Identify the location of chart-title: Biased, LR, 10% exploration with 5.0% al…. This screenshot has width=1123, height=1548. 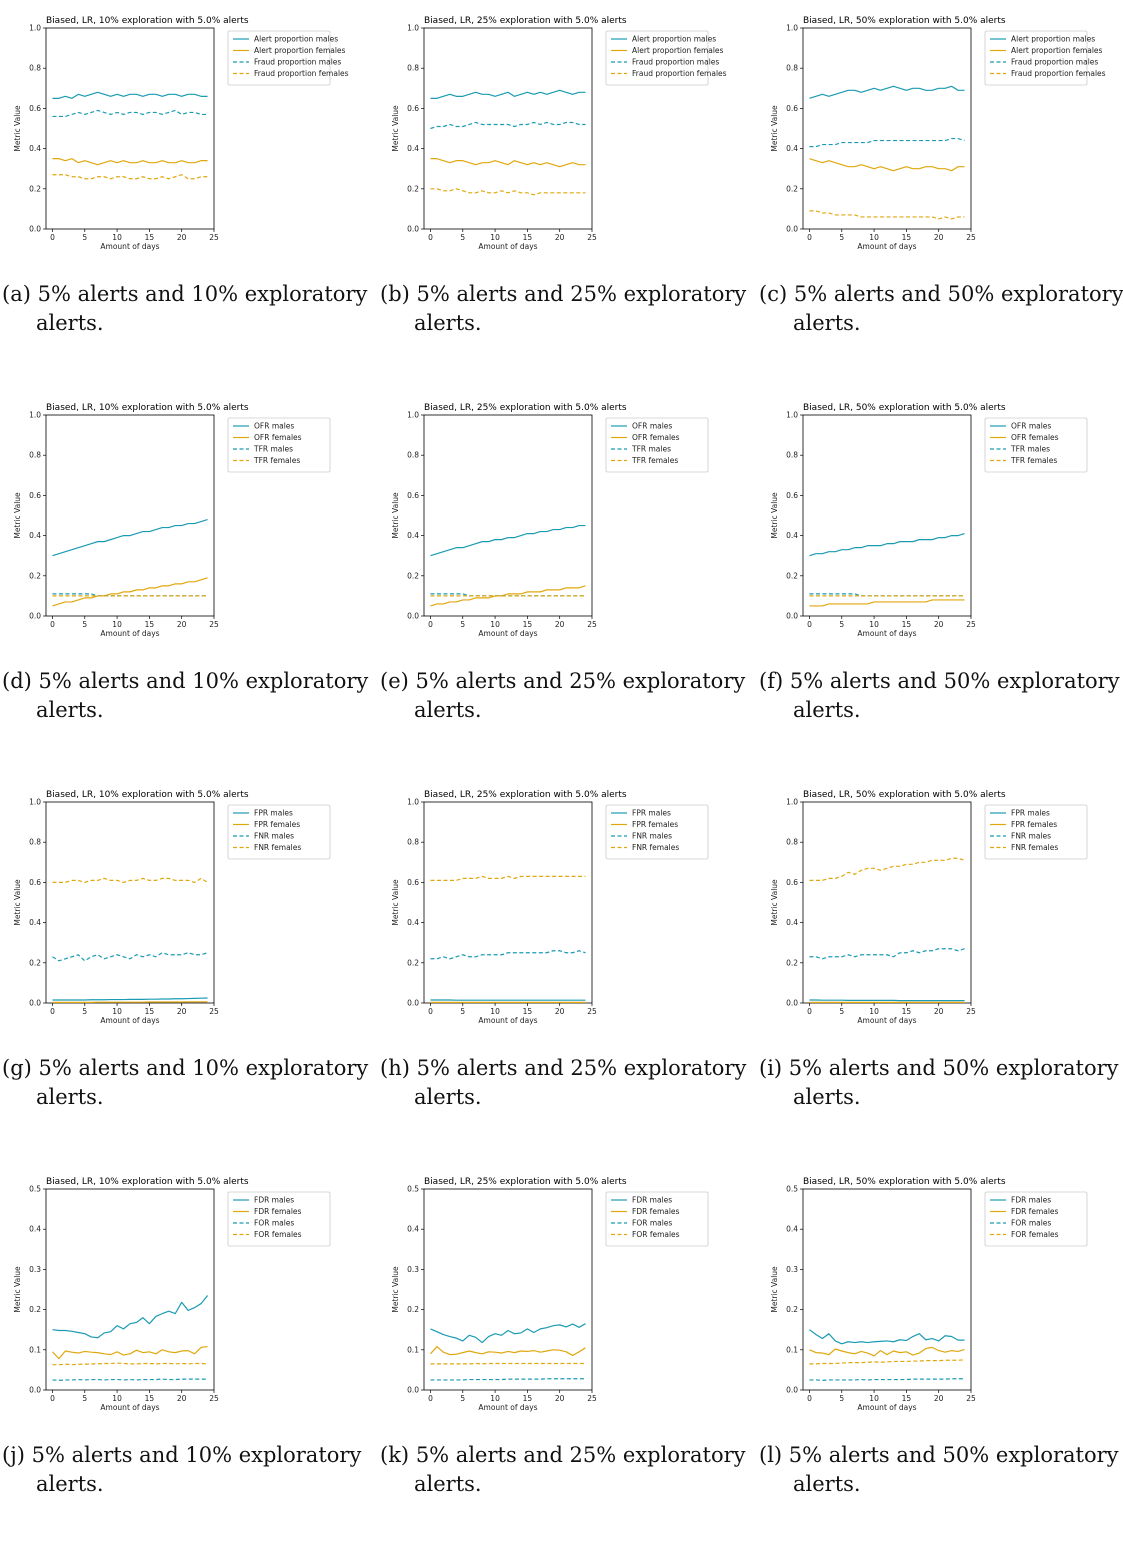
(147, 408).